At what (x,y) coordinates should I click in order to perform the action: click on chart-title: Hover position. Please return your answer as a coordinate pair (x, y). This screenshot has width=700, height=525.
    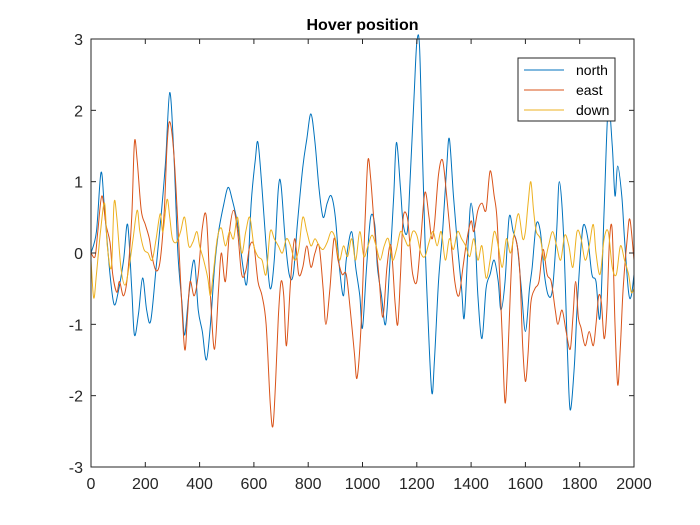
    Looking at the image, I should click on (362, 25).